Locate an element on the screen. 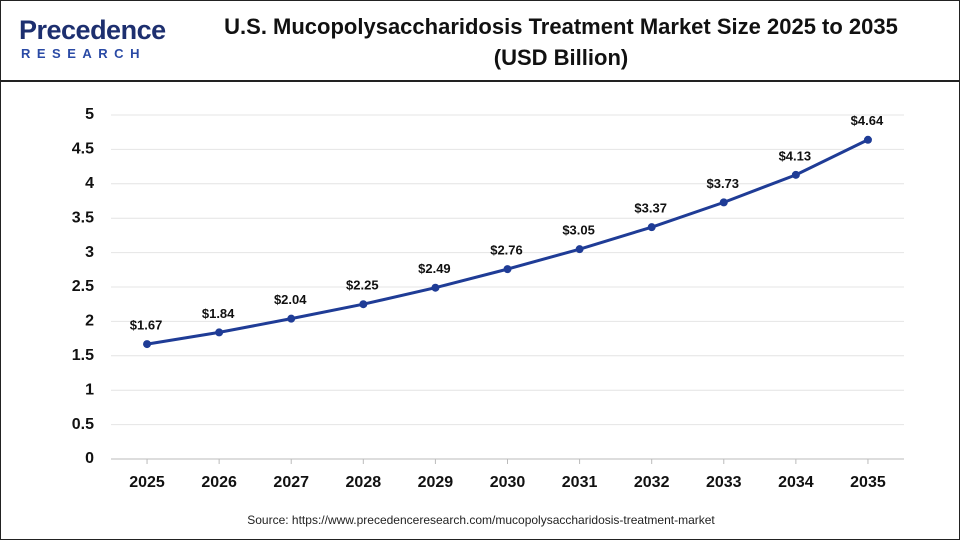 This screenshot has width=960, height=540. value-label: $4.64 is located at coordinates (867, 120).